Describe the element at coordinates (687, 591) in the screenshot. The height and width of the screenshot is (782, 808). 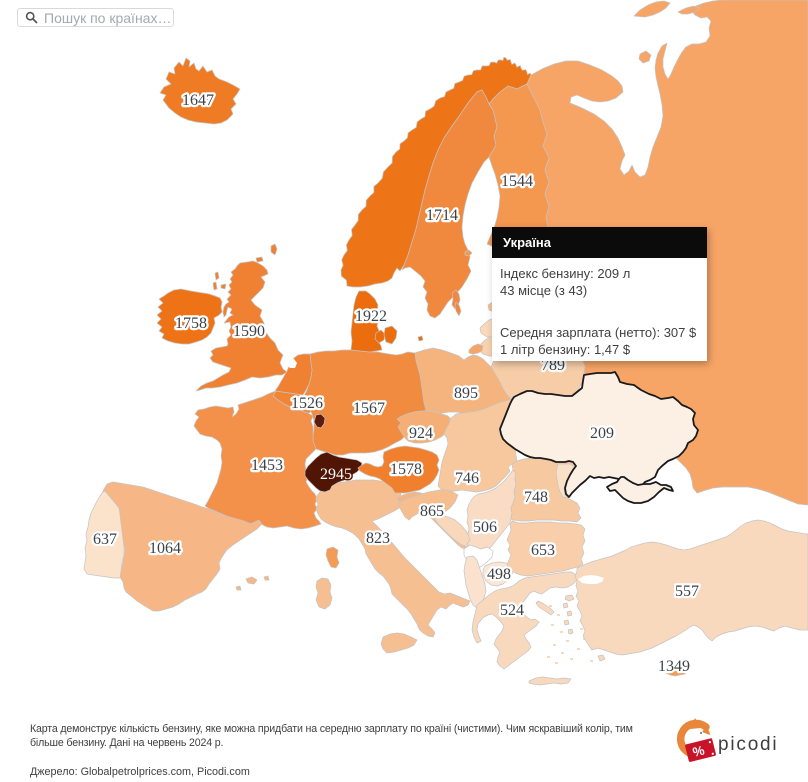
I see `svg-text: 557` at that location.